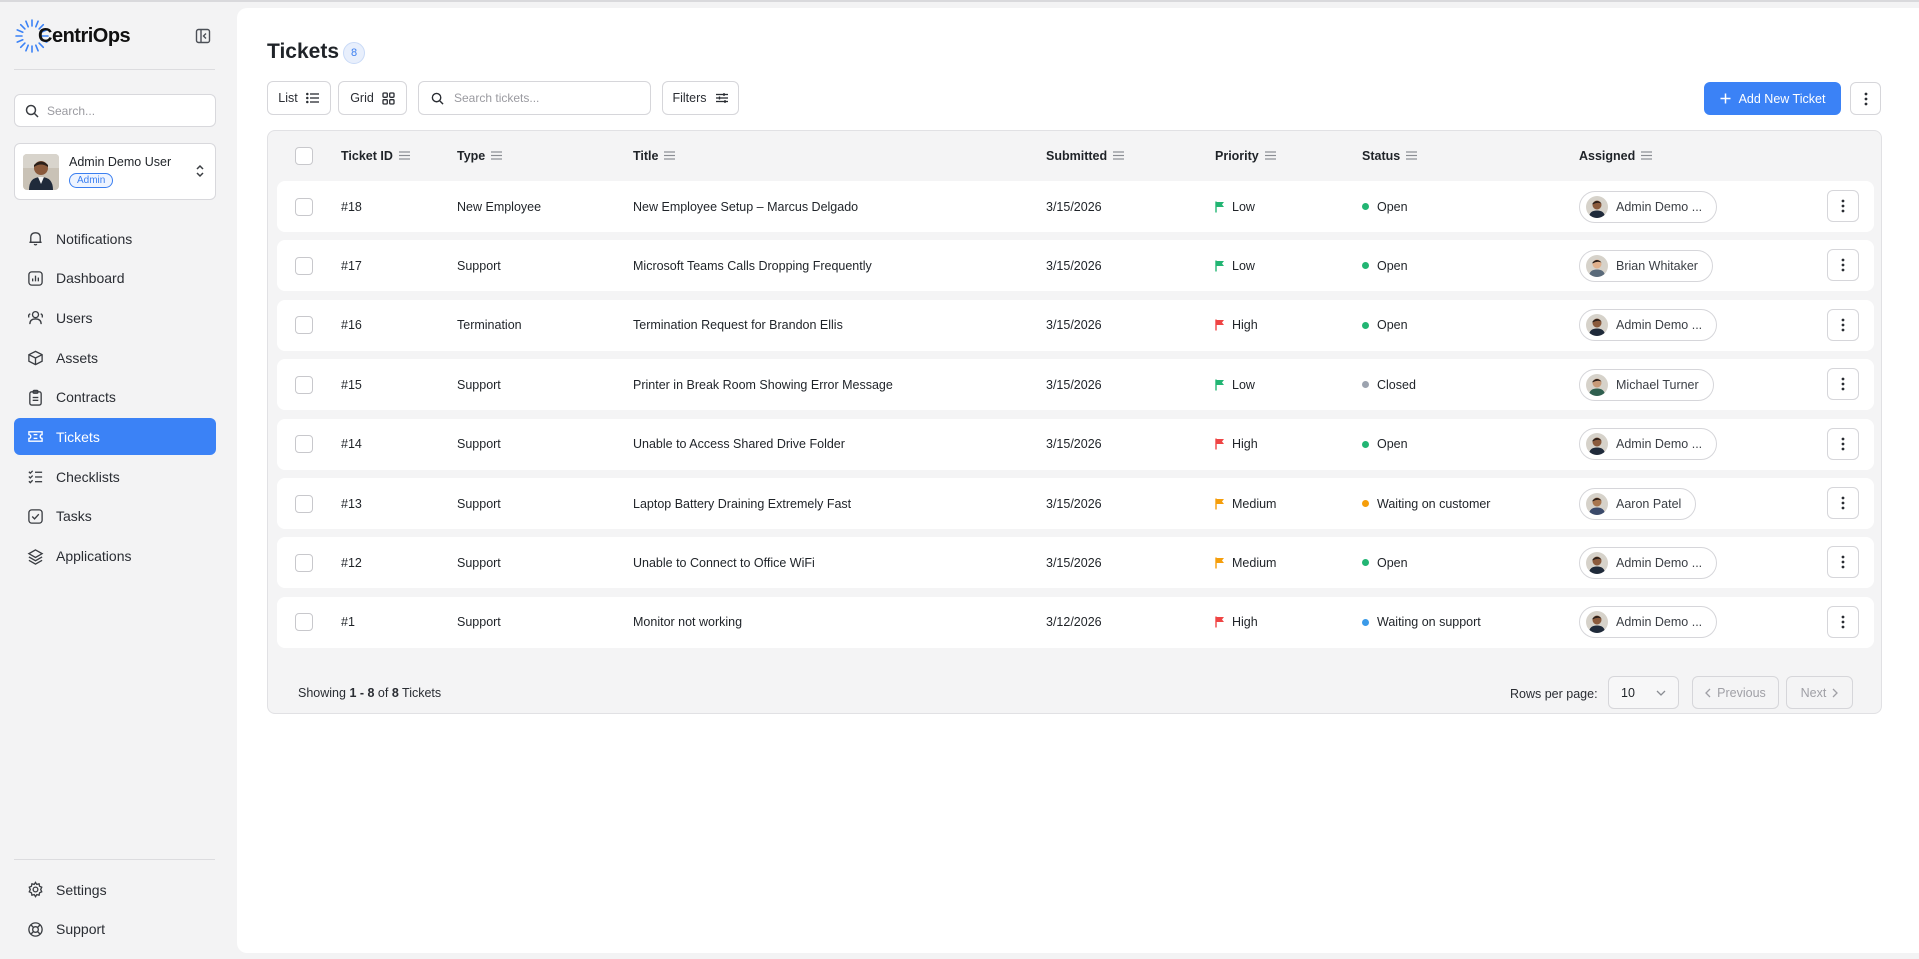  What do you see at coordinates (489, 325) in the screenshot?
I see `ticket-type: Termination` at bounding box center [489, 325].